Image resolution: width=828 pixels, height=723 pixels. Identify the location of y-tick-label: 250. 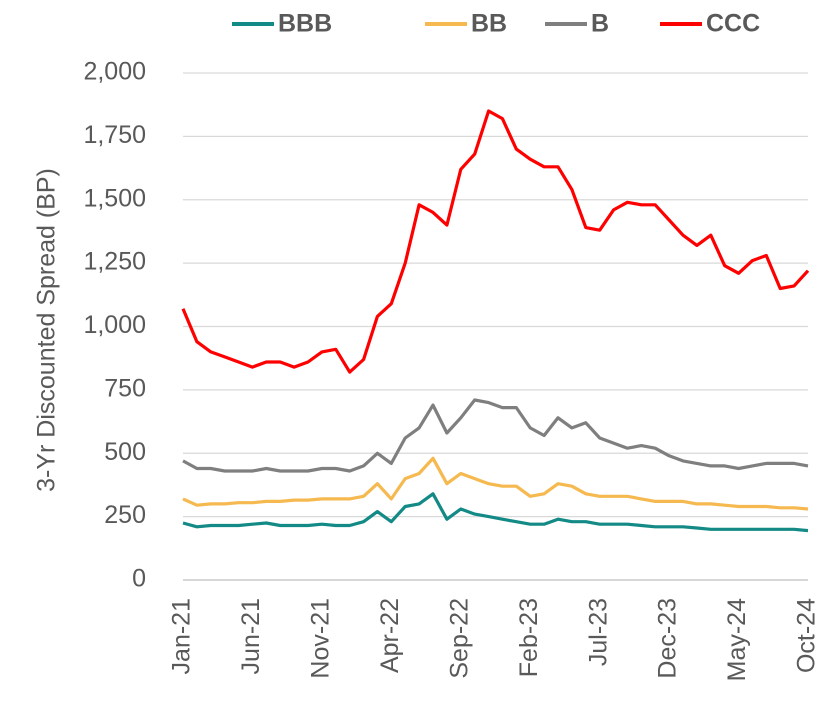
(125, 515).